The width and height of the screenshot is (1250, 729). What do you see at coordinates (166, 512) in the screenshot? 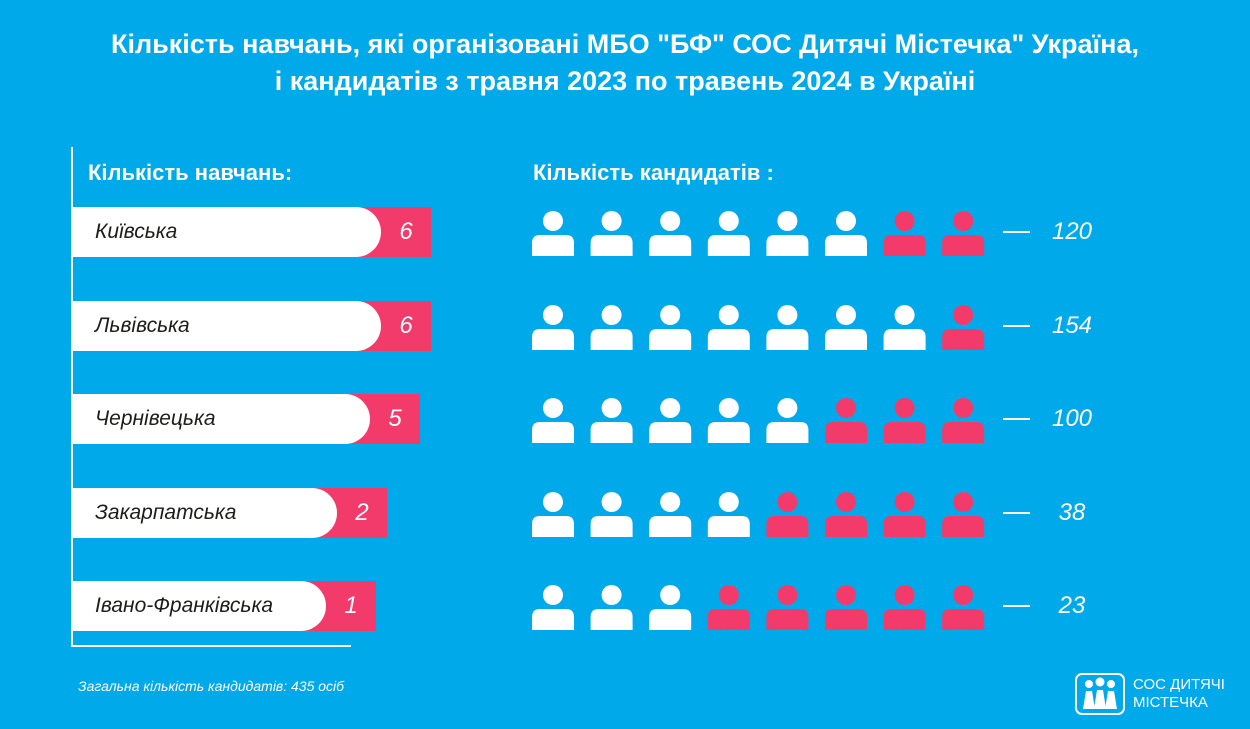
I see `region-label: Закарпатська` at bounding box center [166, 512].